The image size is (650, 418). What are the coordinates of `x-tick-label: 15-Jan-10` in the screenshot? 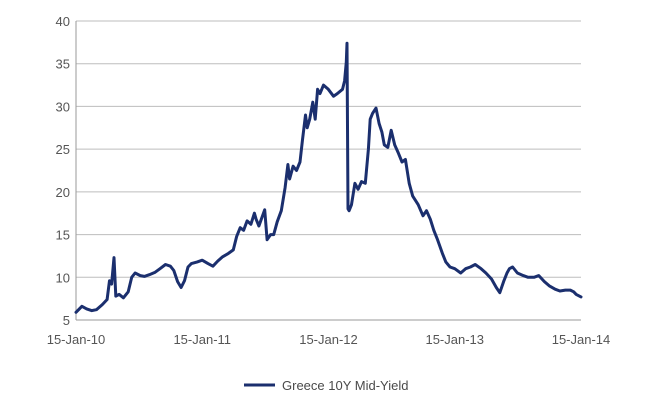 It's located at (76, 339).